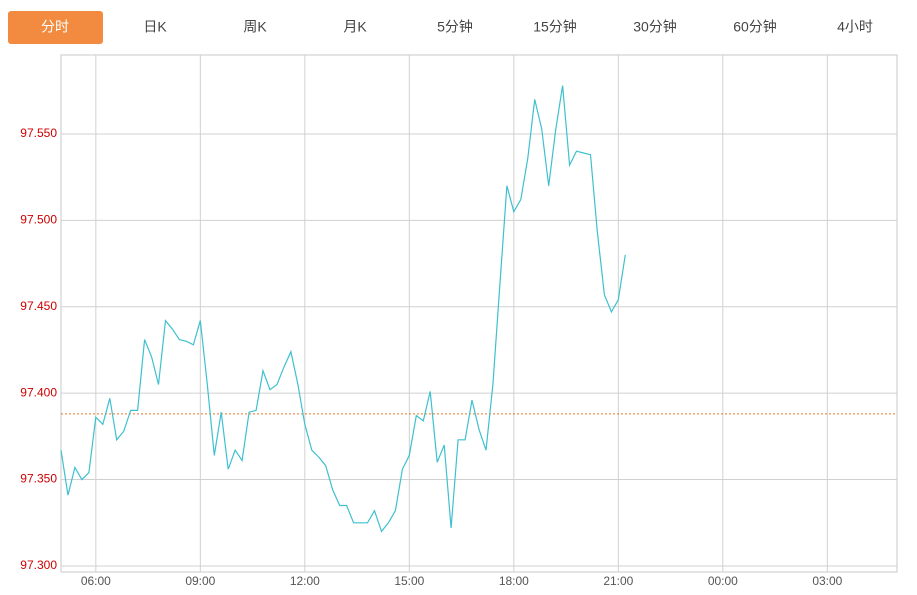 Image resolution: width=917 pixels, height=595 pixels. What do you see at coordinates (618, 581) in the screenshot?
I see `x-tick-label: 21:00` at bounding box center [618, 581].